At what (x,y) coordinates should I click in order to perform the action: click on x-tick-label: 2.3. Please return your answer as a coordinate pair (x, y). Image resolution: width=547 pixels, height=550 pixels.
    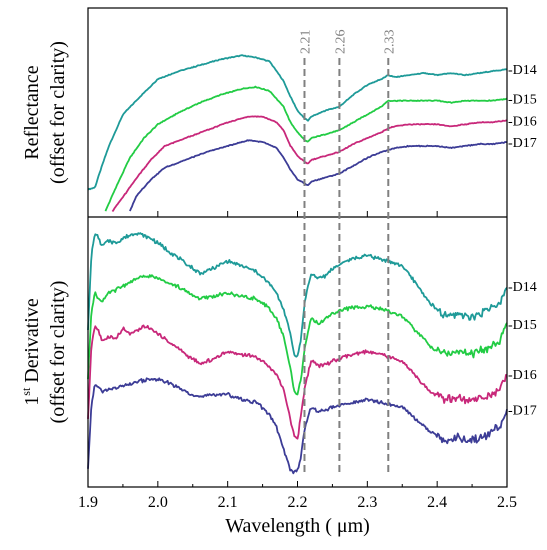
    Looking at the image, I should click on (367, 502).